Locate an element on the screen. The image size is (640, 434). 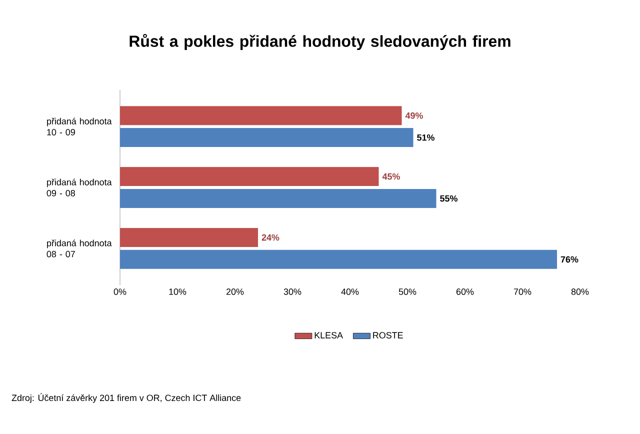
legend-label: ROSTE is located at coordinates (388, 335).